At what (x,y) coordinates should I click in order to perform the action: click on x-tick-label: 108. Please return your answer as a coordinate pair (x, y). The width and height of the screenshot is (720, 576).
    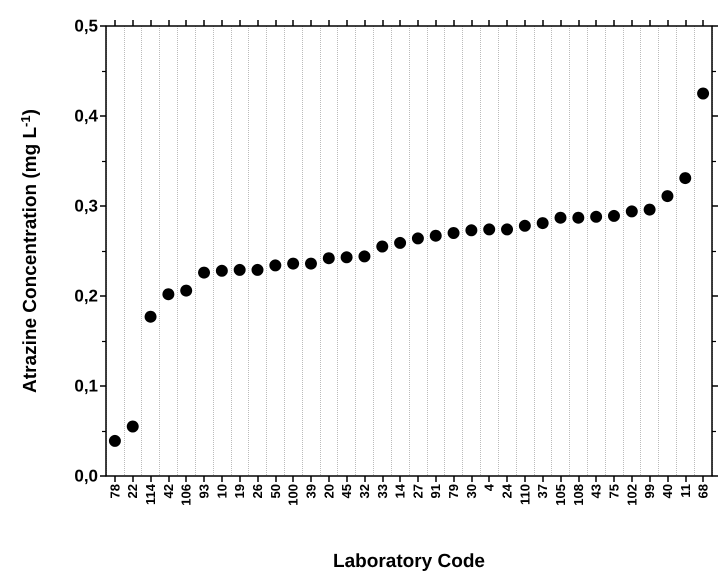
    Looking at the image, I should click on (578, 495).